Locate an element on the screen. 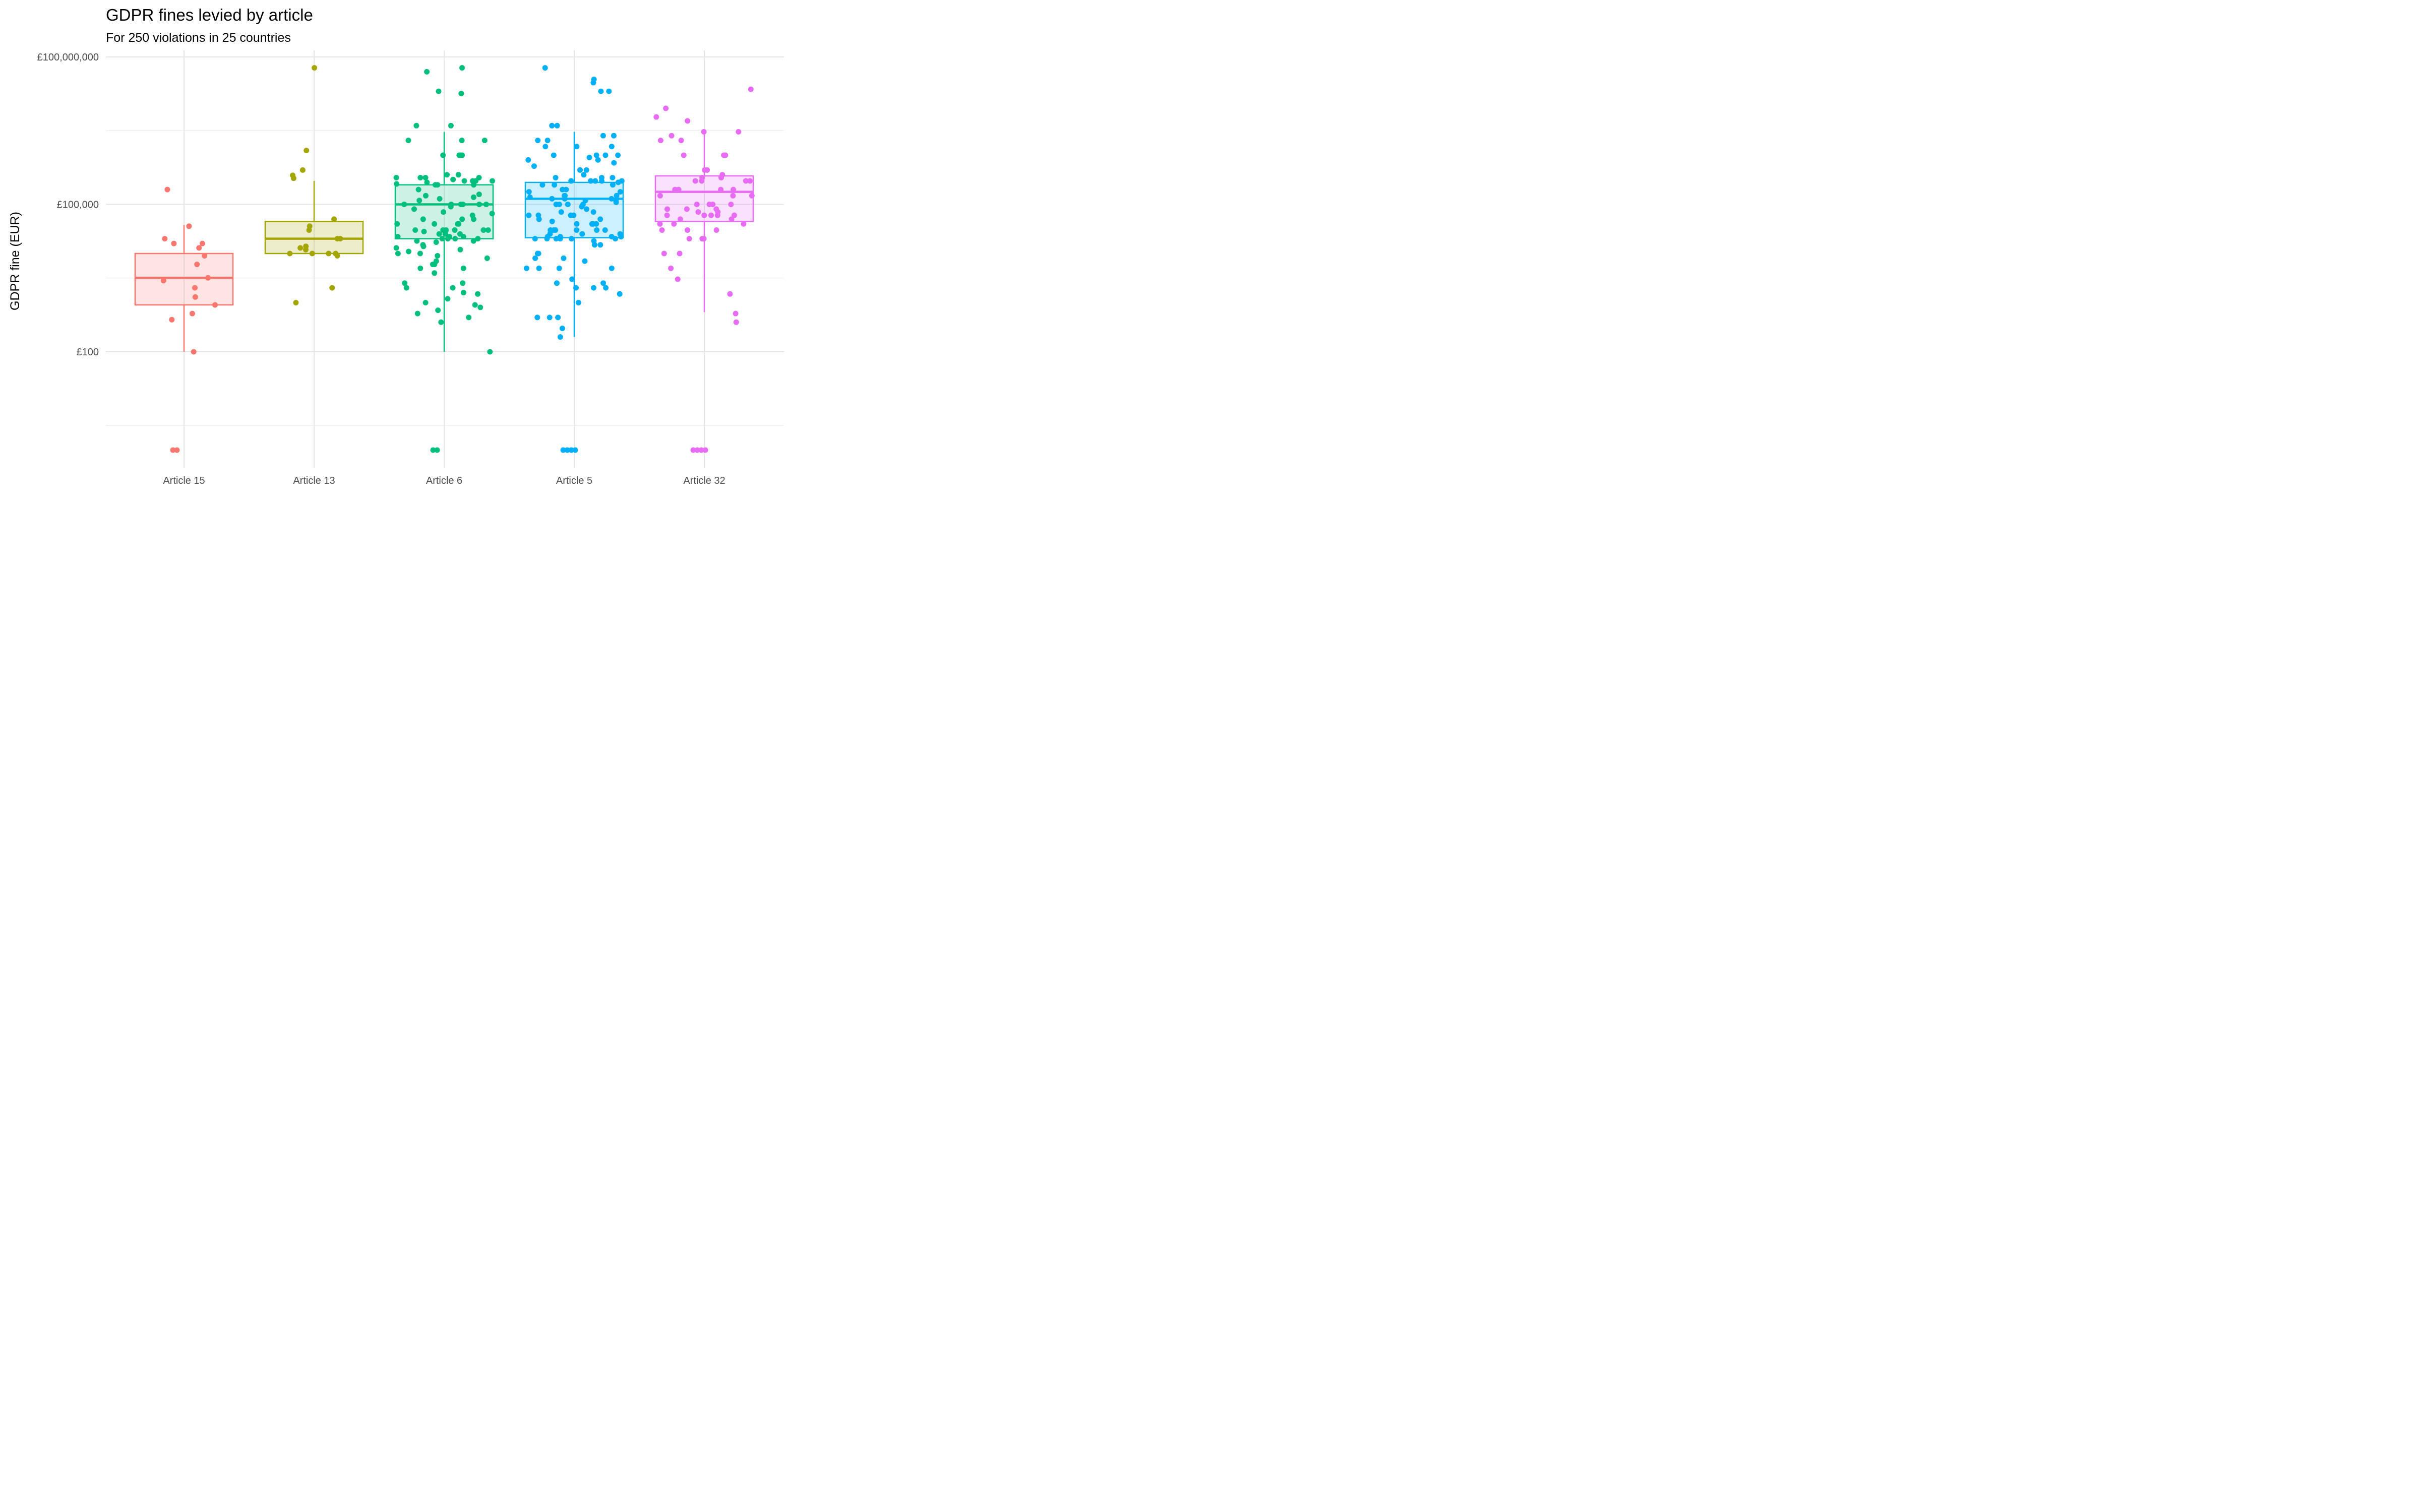  x-tick-label: Article 6 is located at coordinates (444, 480).